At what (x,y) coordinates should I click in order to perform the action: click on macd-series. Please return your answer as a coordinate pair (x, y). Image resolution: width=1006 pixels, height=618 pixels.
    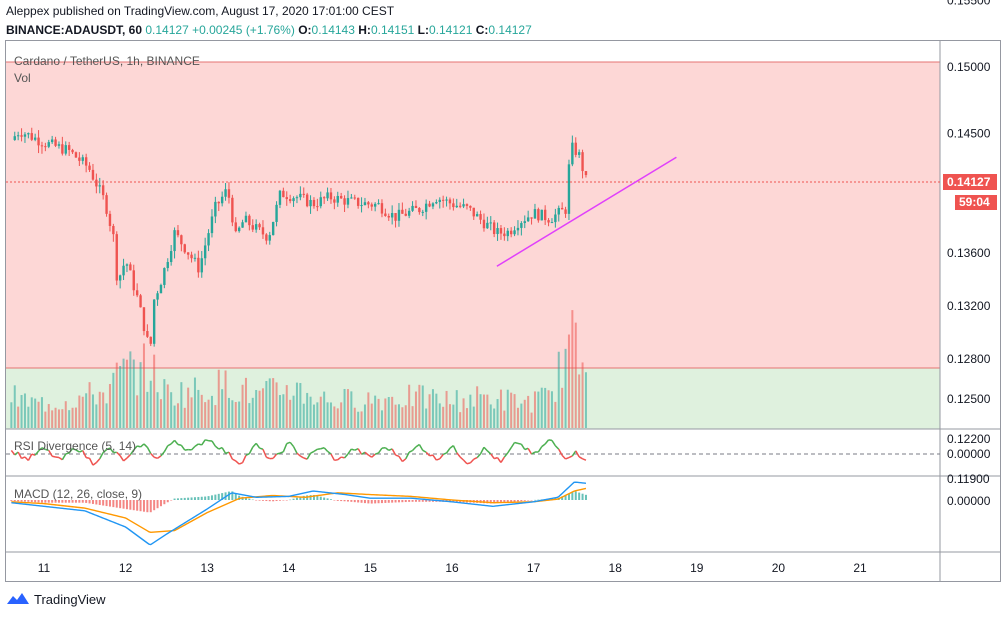
    Looking at the image, I should click on (298, 513).